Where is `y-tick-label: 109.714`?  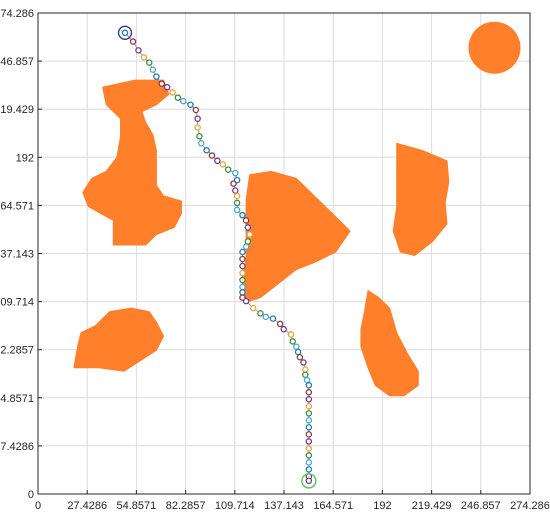 y-tick-label: 109.714 is located at coordinates (17, 303).